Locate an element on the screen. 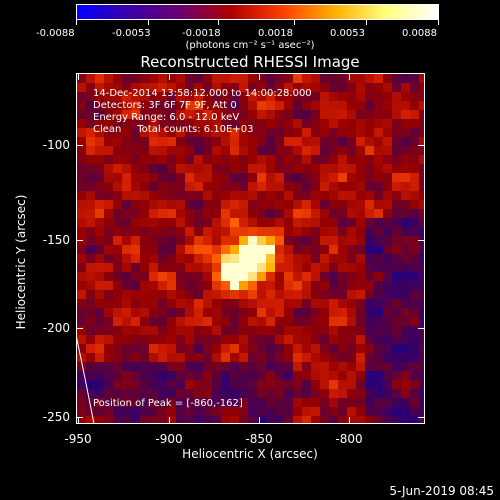  colorbar-tick is located at coordinates (294, 22).